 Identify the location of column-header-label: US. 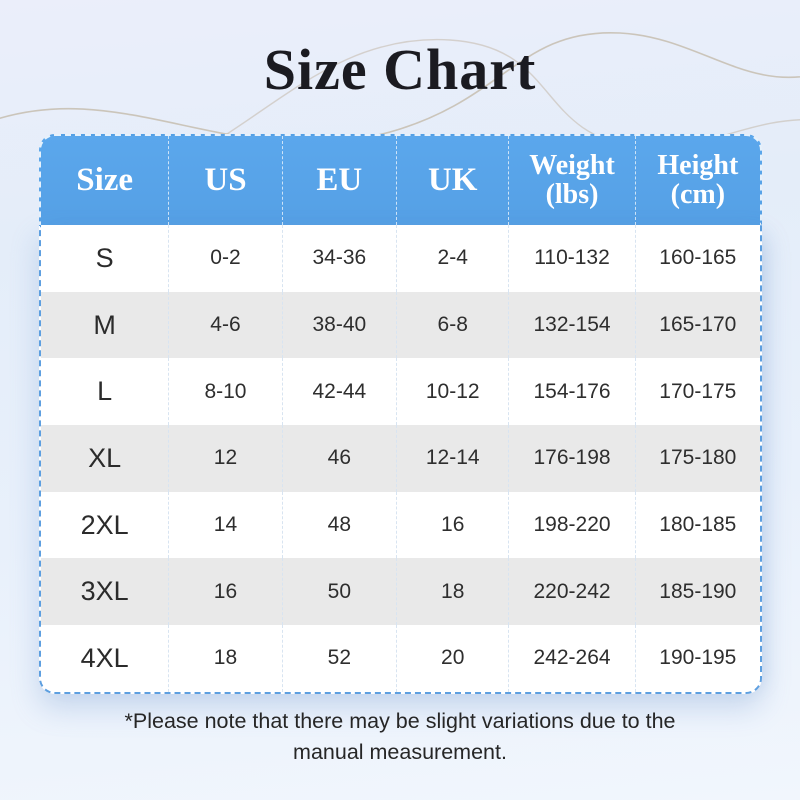
(225, 179).